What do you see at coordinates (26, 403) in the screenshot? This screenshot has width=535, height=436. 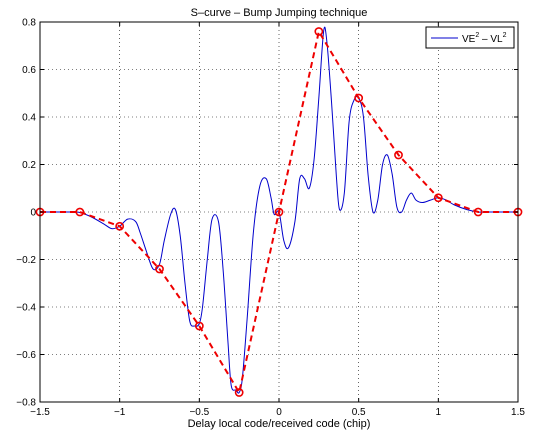 I see `y-tick-label: −0.8` at bounding box center [26, 403].